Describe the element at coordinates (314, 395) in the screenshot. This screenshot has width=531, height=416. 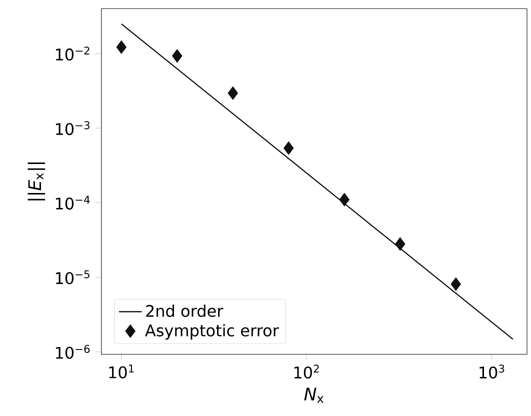
I see `x-axis-title: N$_{x}$` at that location.